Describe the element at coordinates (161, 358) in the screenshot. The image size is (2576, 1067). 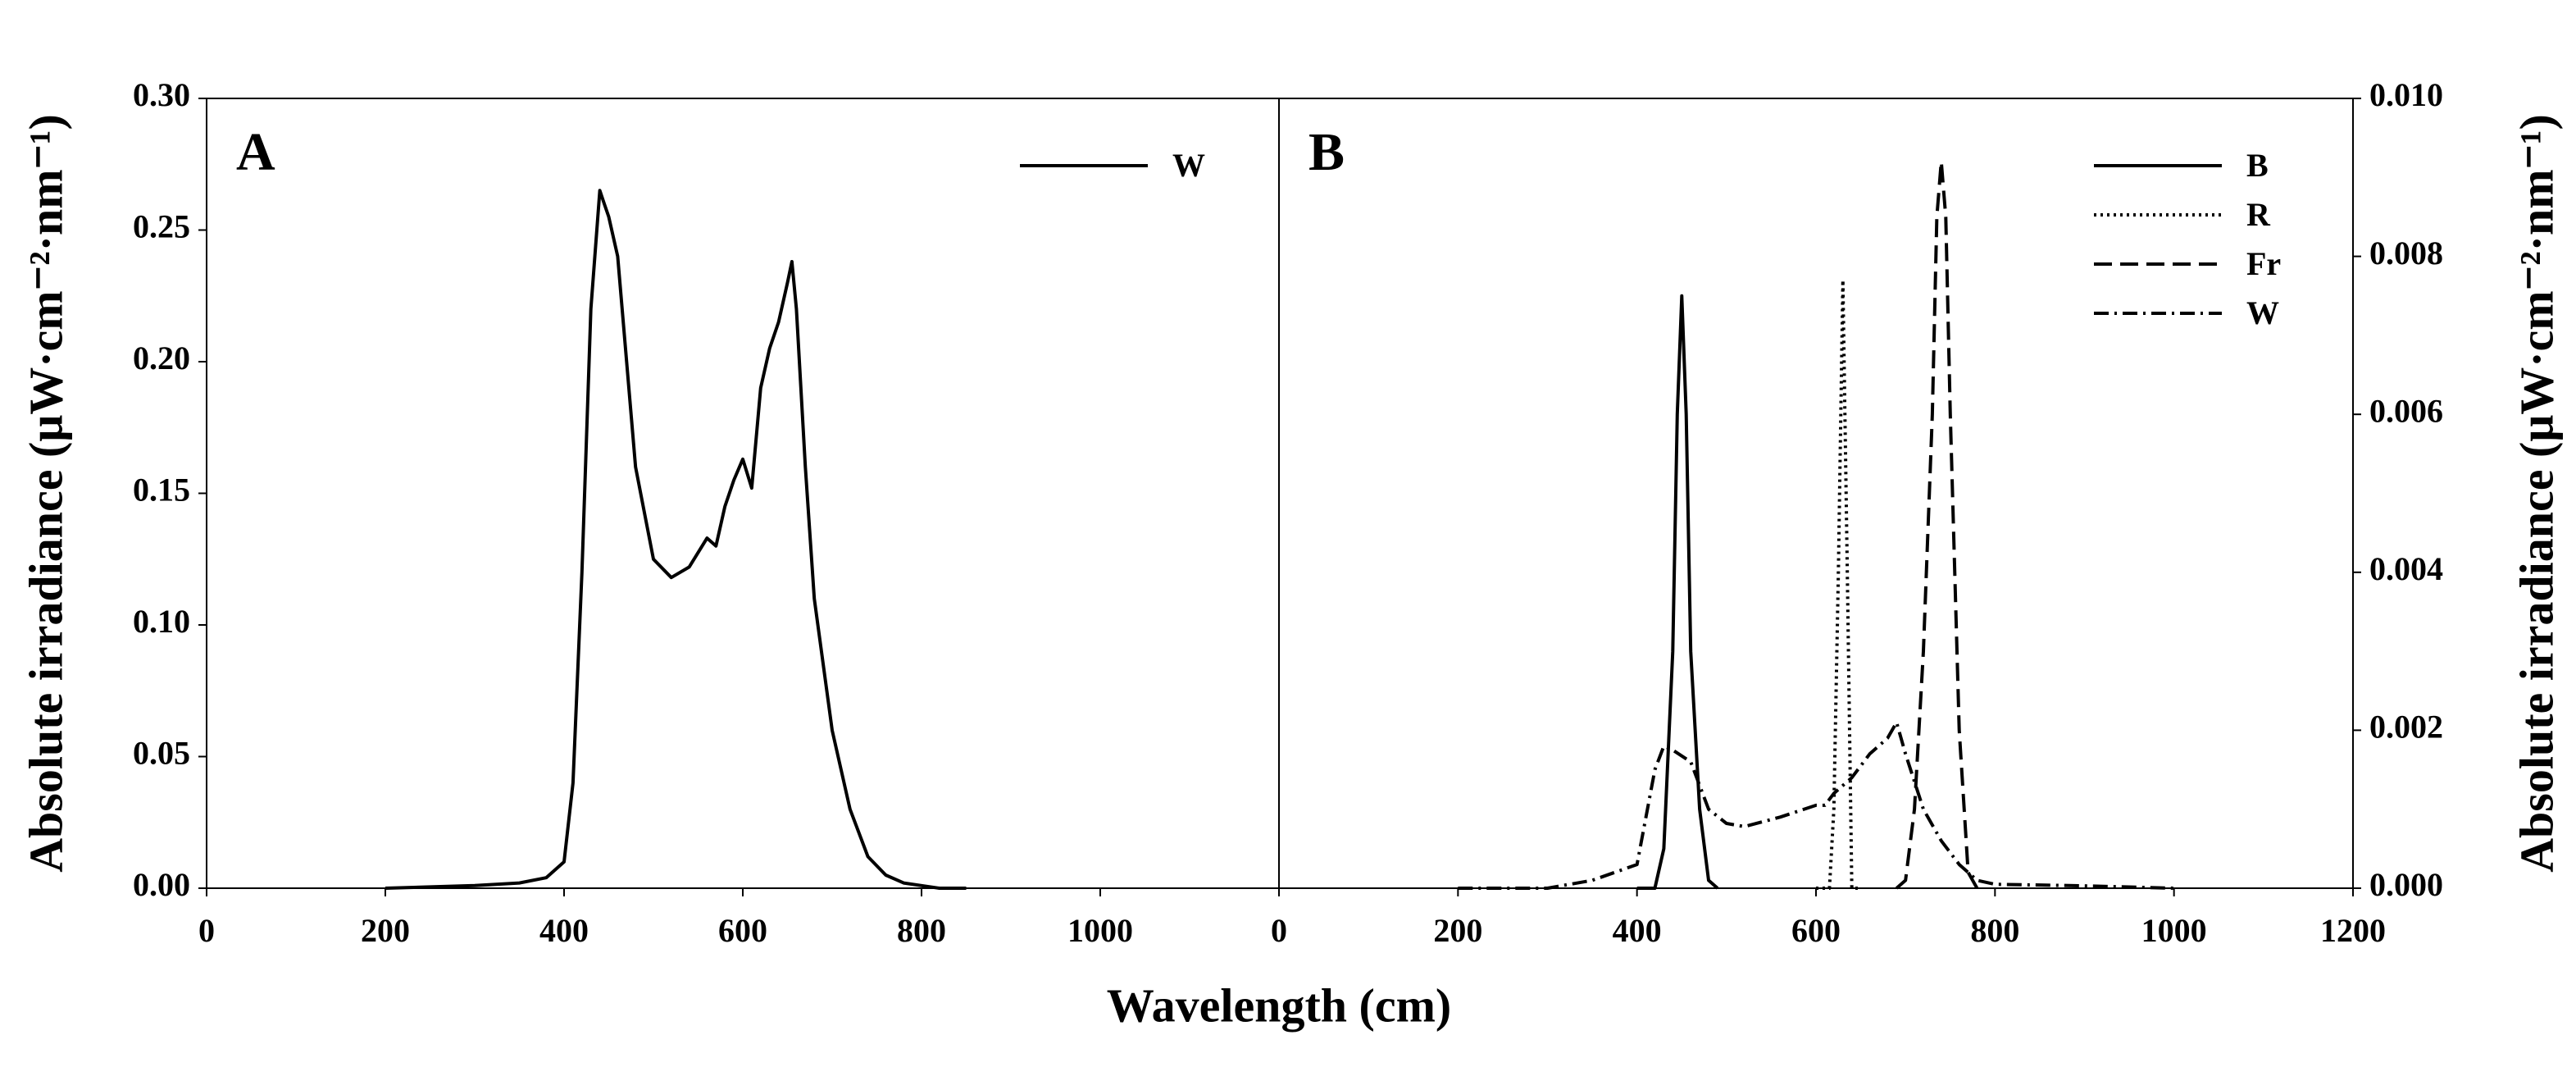
I see `y-tick-label: 0.20` at that location.